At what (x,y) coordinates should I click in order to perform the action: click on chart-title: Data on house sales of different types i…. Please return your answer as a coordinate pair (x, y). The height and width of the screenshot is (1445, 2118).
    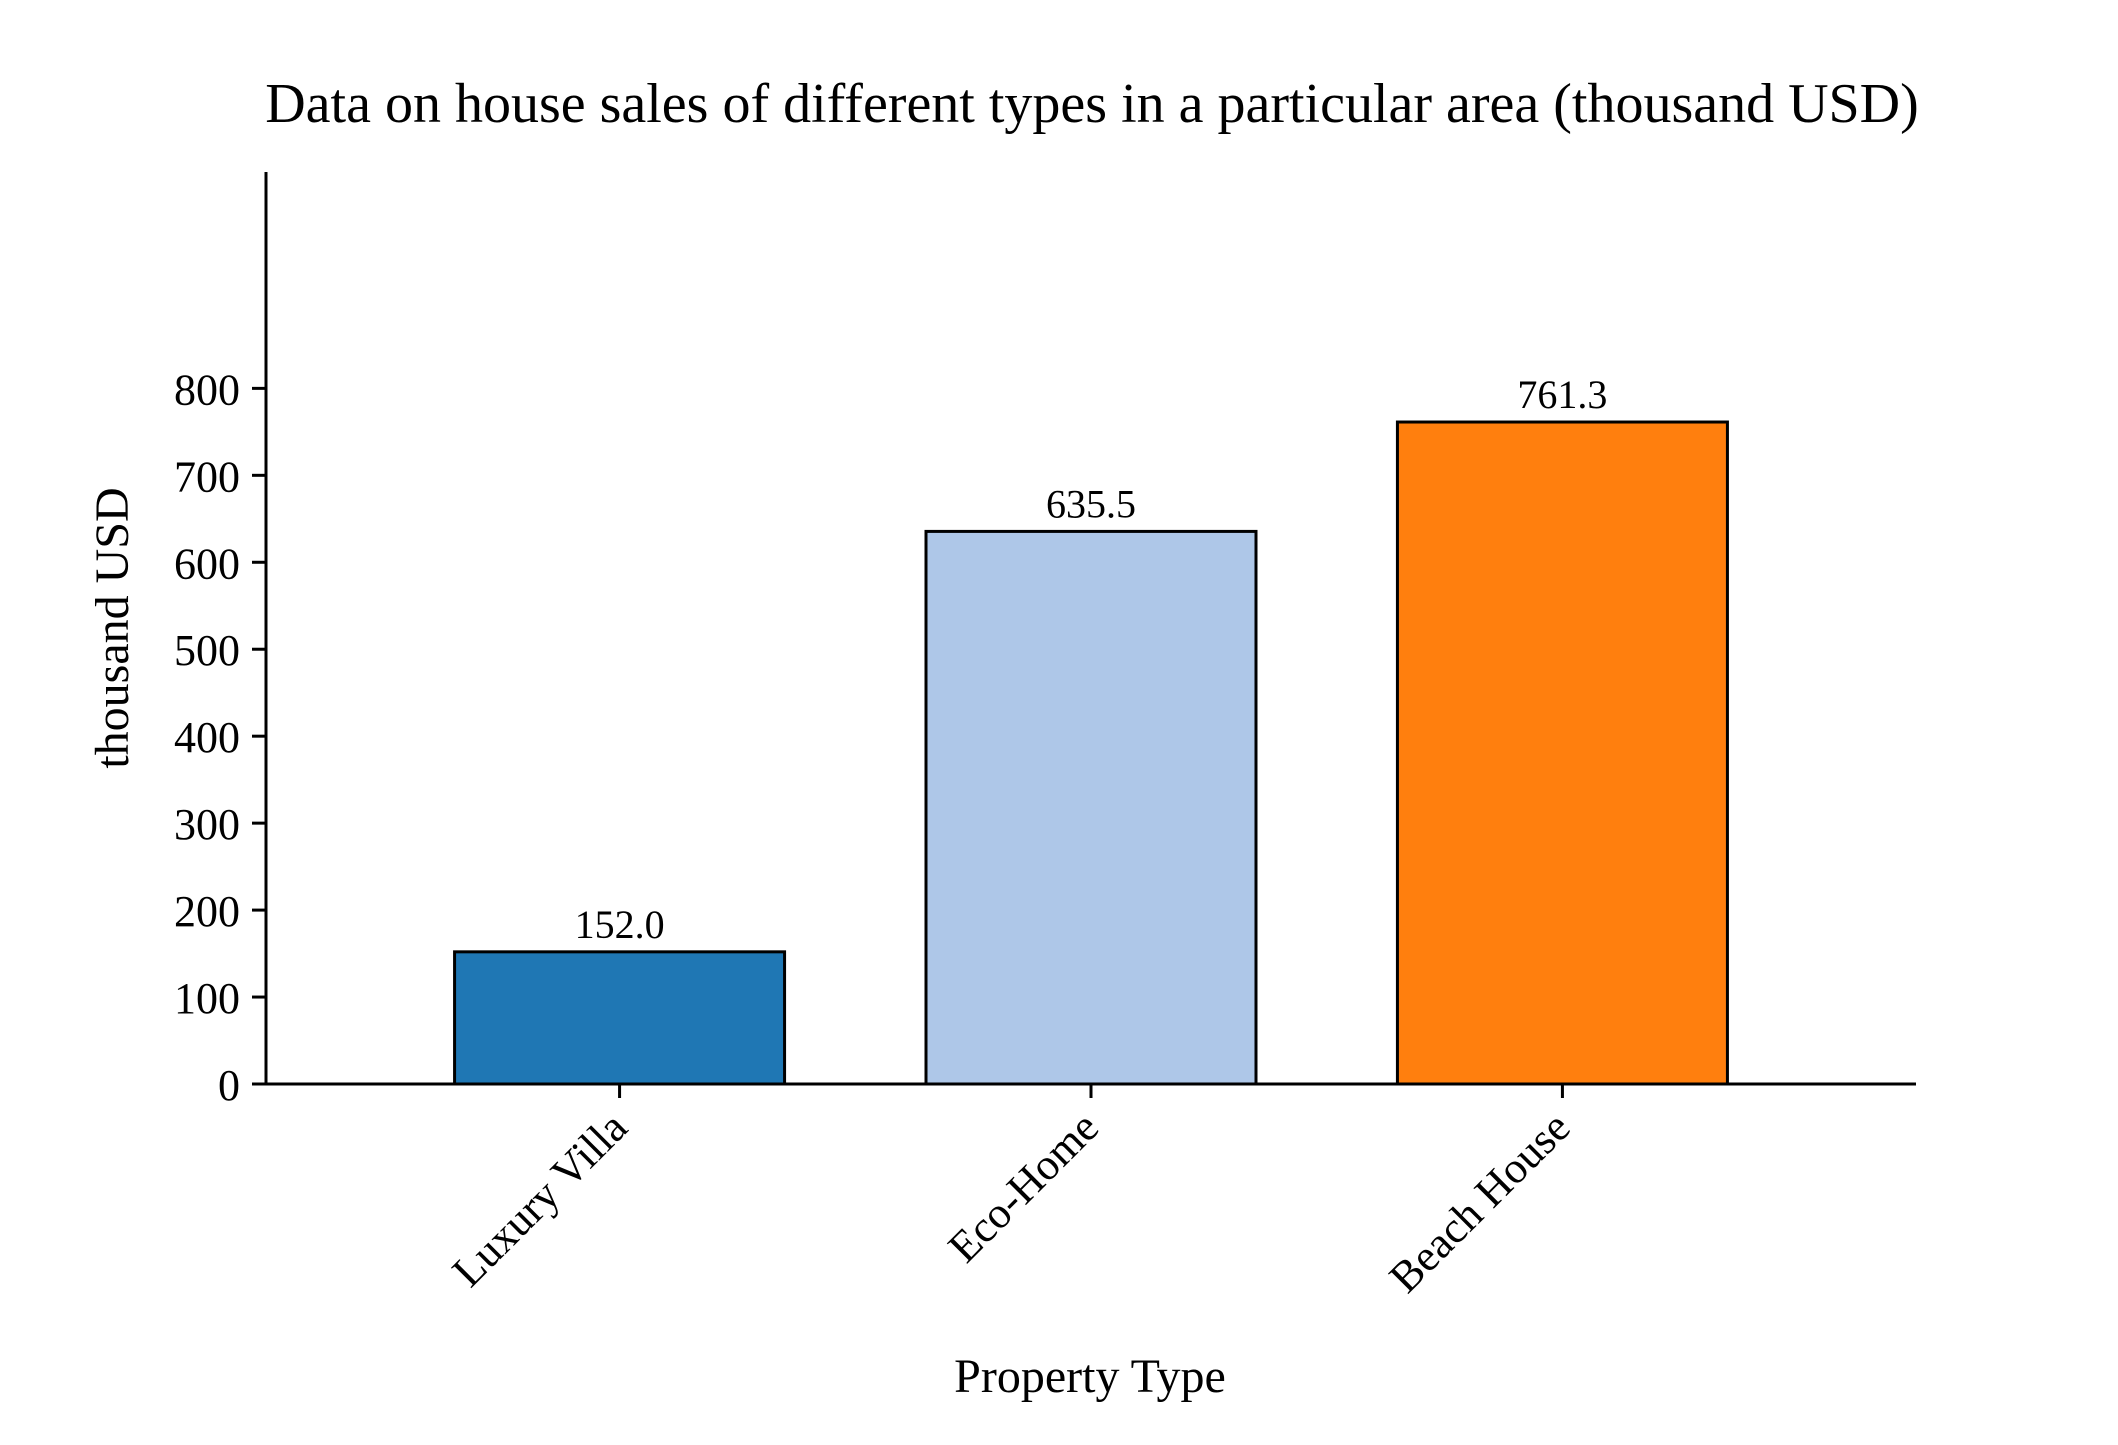
    Looking at the image, I should click on (1092, 104).